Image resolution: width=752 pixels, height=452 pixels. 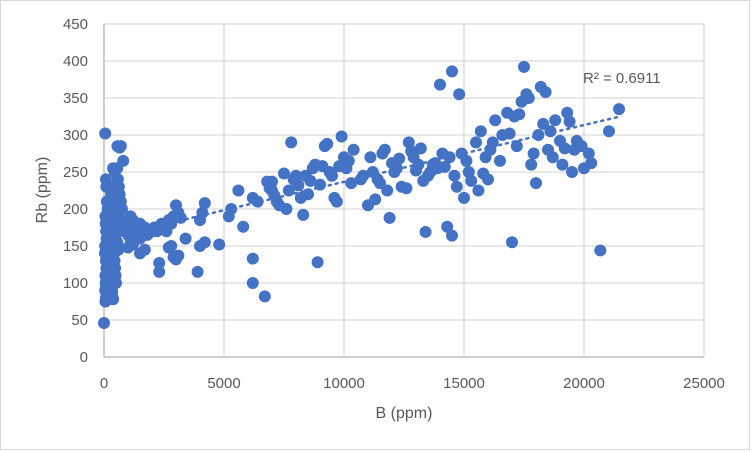 I want to click on y-tick-label: 450, so click(x=75, y=24).